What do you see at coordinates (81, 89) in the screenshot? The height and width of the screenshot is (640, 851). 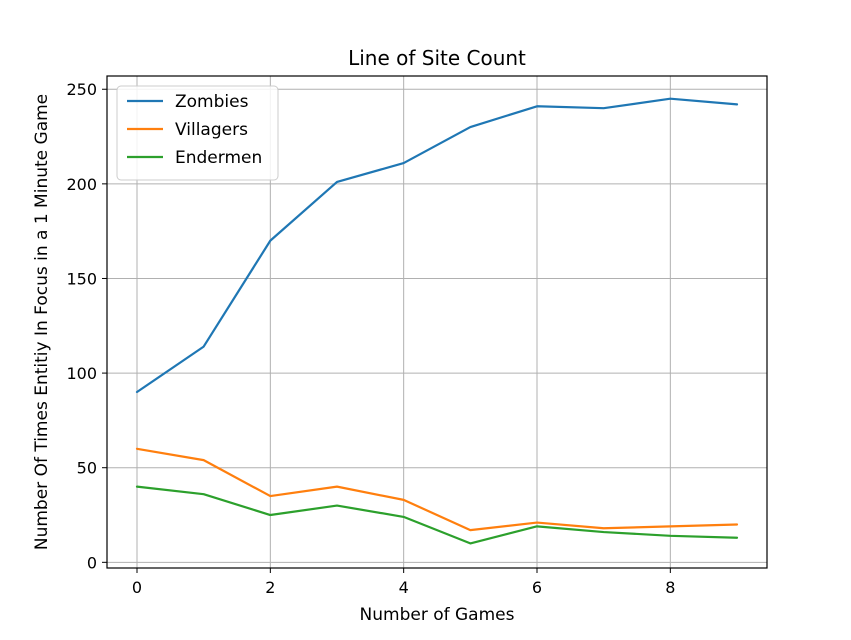 I see `y-tick-label: 250` at bounding box center [81, 89].